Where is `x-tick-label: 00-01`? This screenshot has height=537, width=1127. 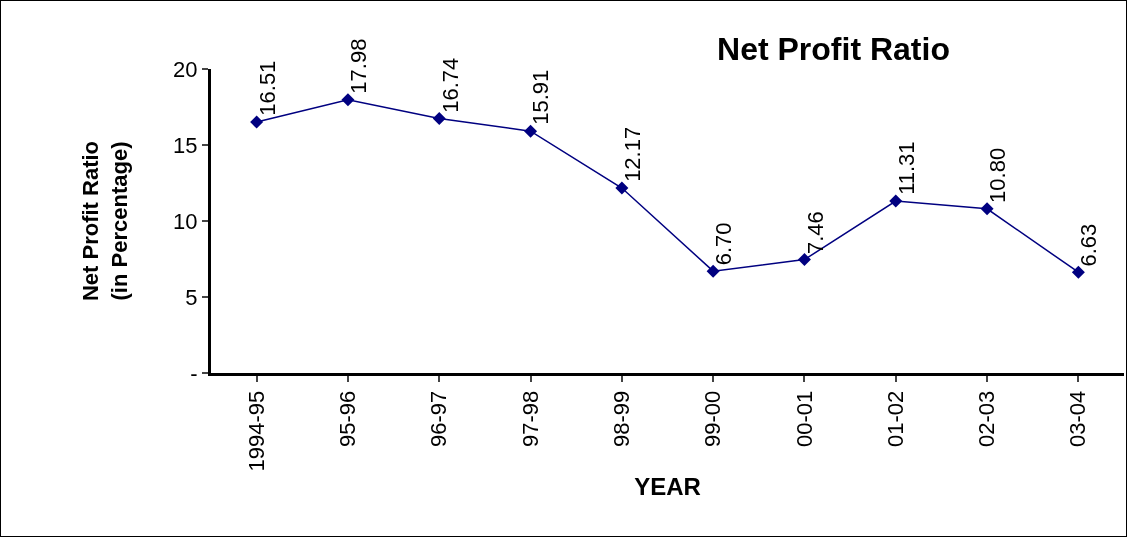
x-tick-label: 00-01 is located at coordinates (804, 419).